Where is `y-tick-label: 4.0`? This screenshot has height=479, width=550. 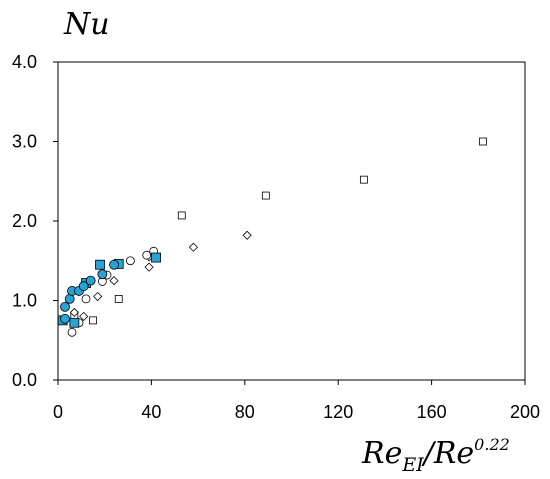
y-tick-label: 4.0 is located at coordinates (24, 62).